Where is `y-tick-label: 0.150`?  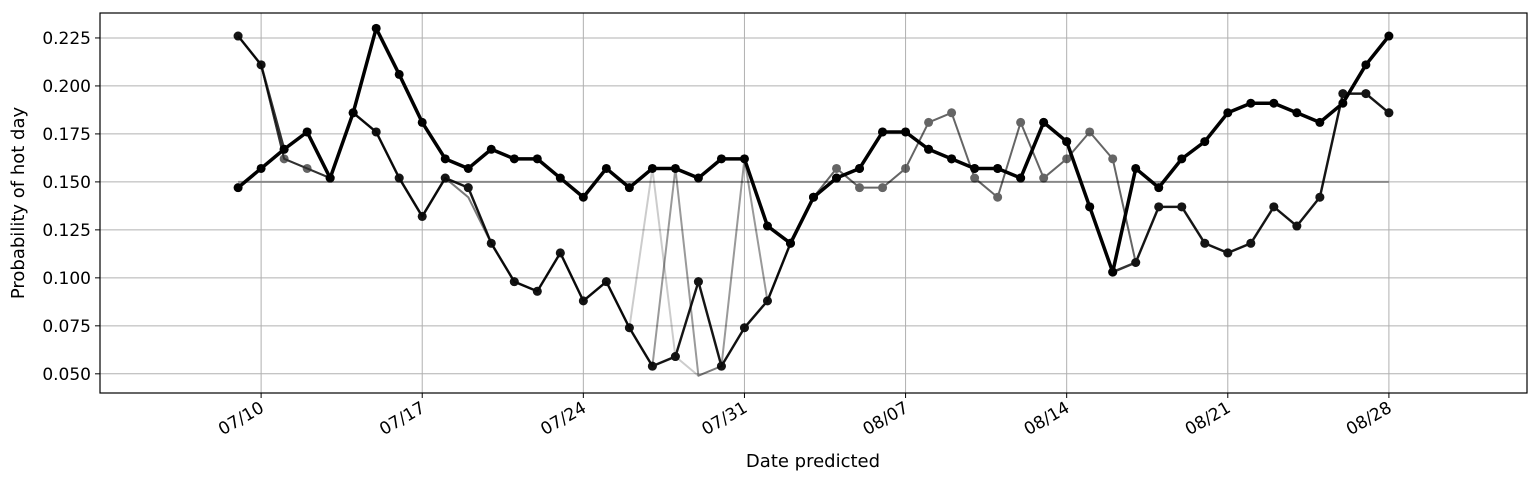
y-tick-label: 0.150 is located at coordinates (66, 183).